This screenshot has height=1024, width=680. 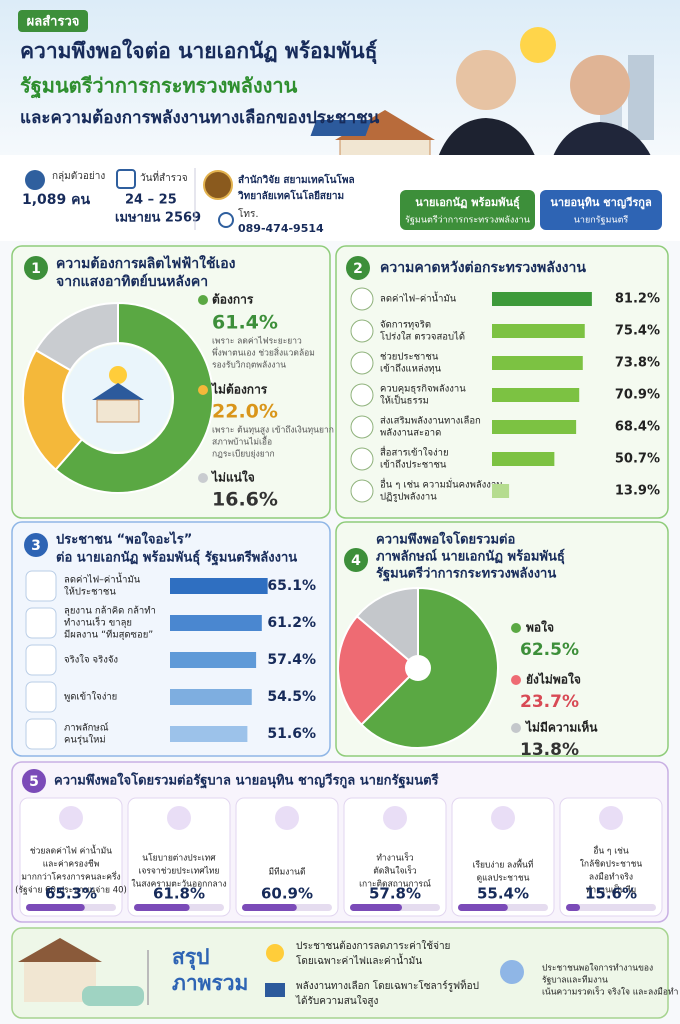 I want to click on item-label: และค่าครองชีพ, so click(x=71, y=864).